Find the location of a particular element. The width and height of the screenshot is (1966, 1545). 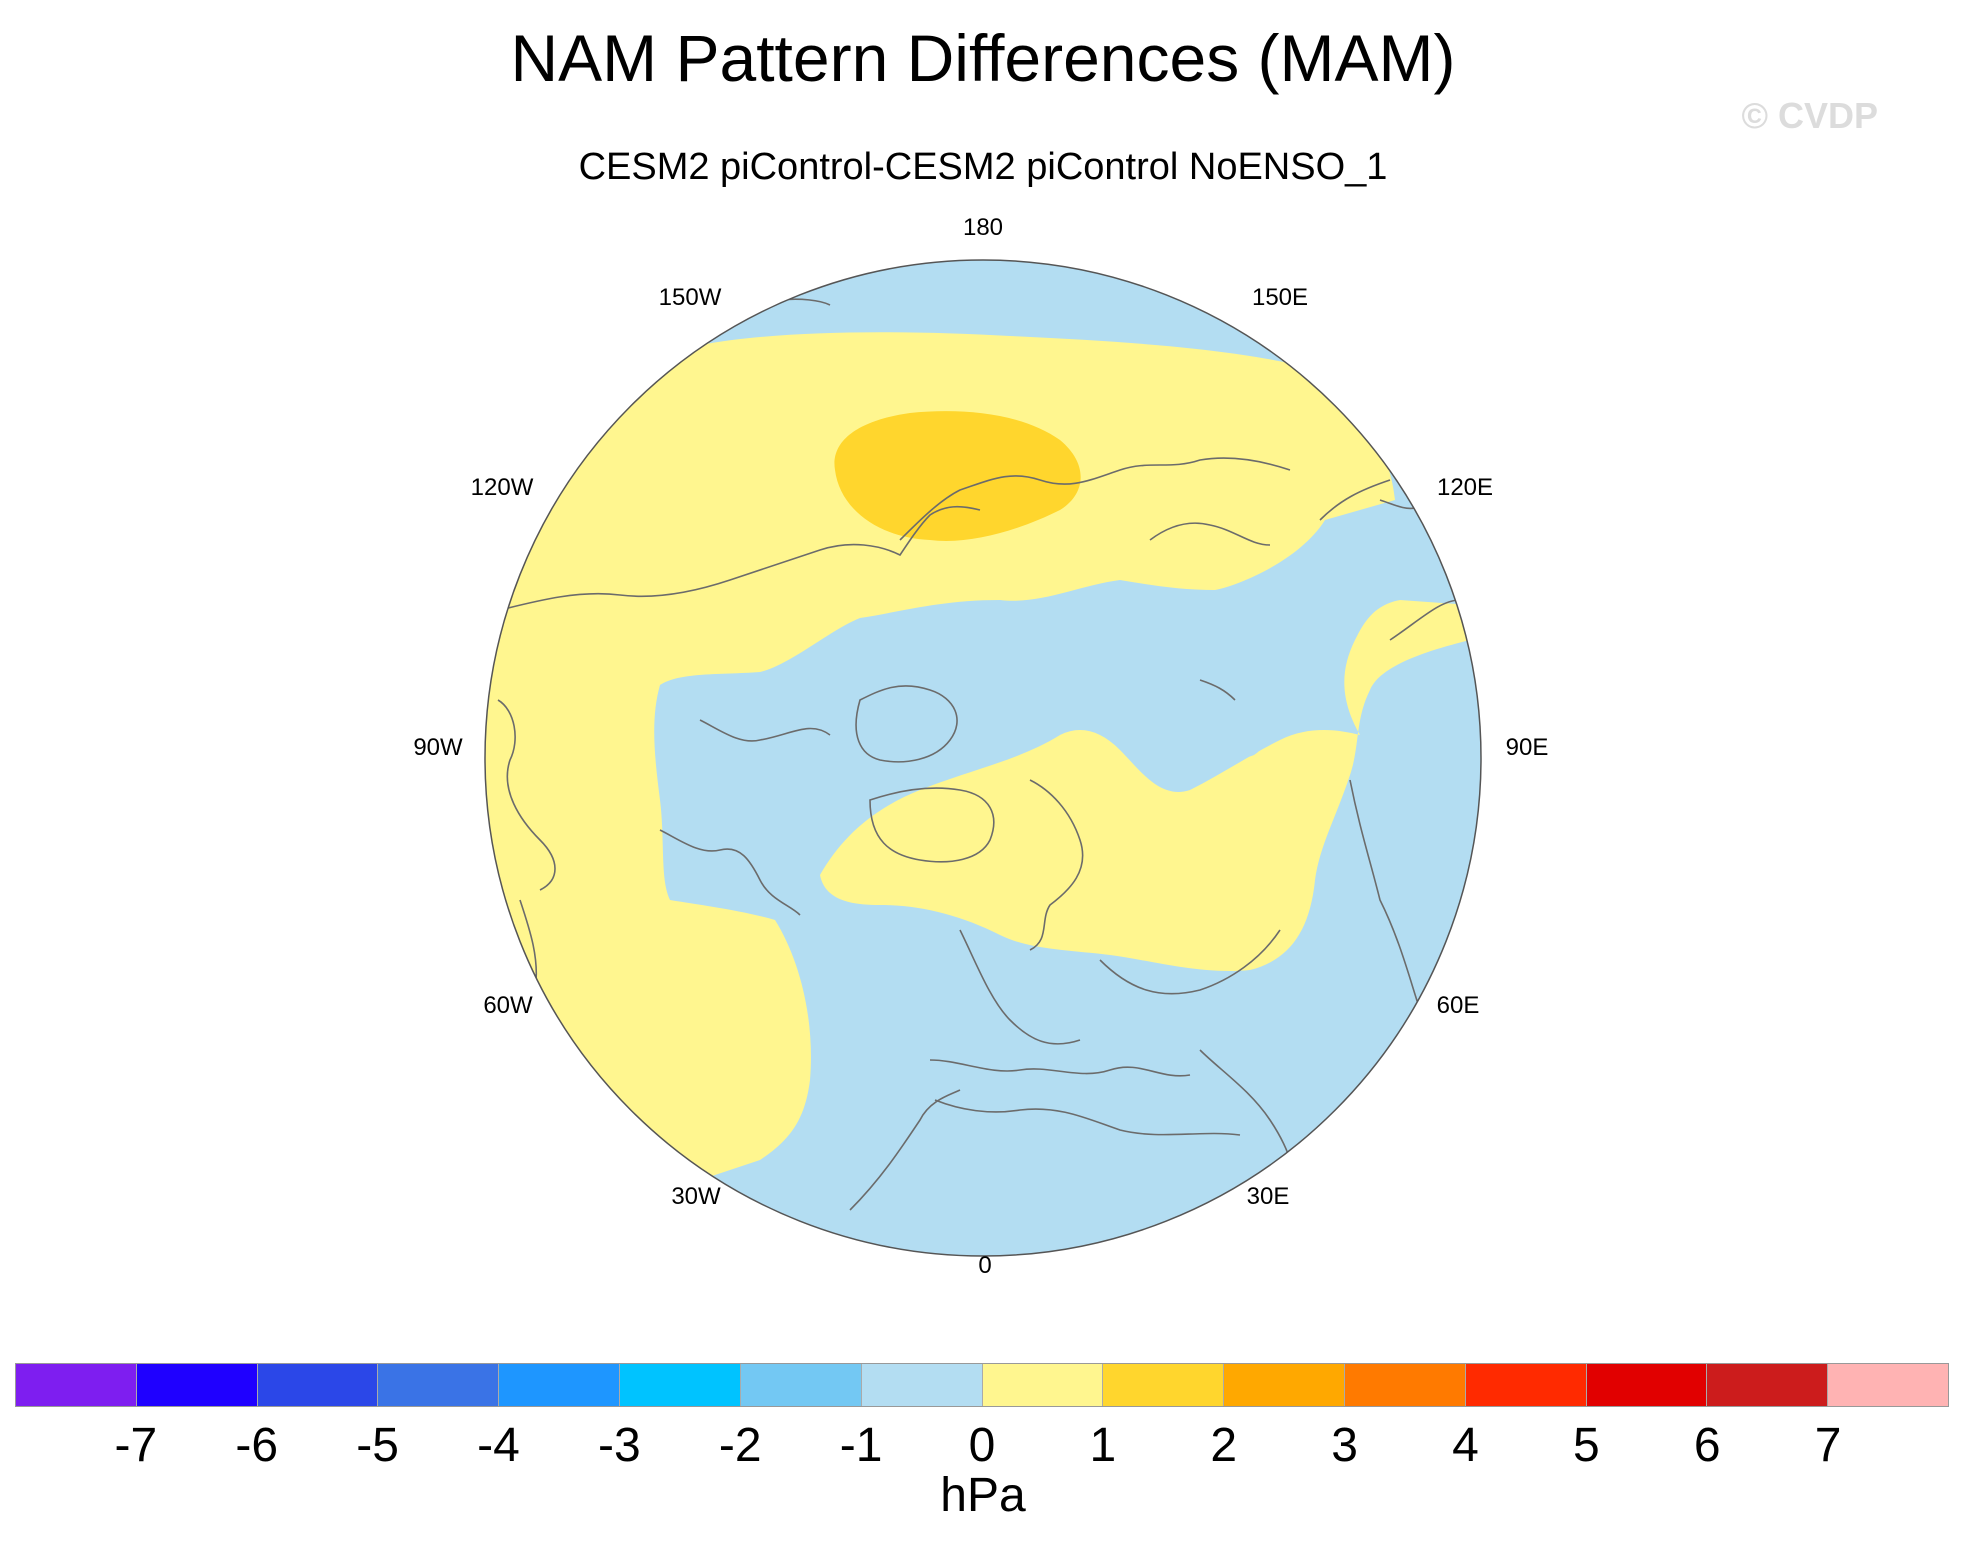

colorbar-units: hPa is located at coordinates (983, 1495).